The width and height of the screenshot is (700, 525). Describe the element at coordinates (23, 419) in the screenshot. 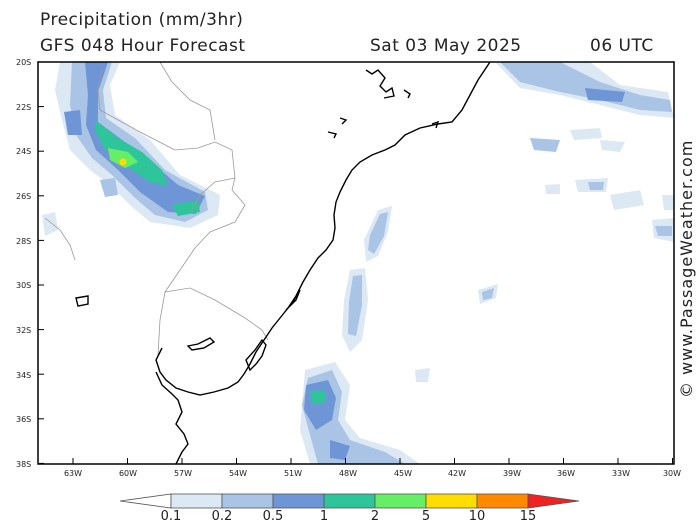

I see `lat-label: 36S` at that location.